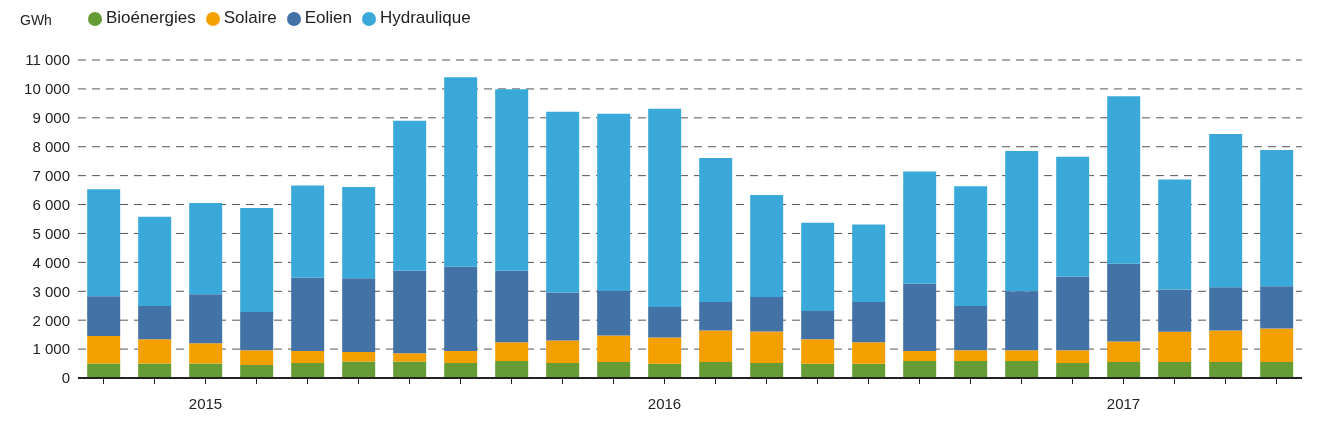 The image size is (1329, 434). What do you see at coordinates (51, 175) in the screenshot?
I see `y-tick-label: 7 000` at bounding box center [51, 175].